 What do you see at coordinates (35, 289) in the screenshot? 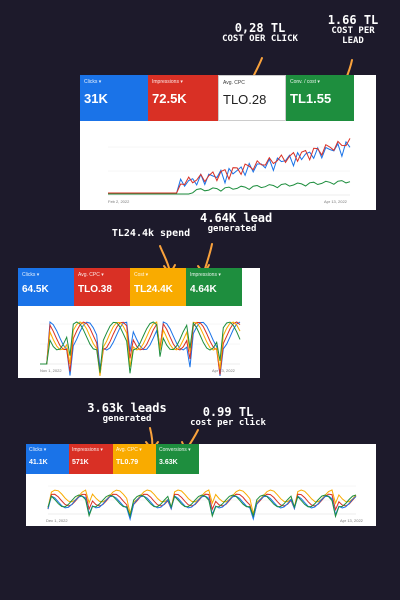
I see `metric-value: 64.5K` at bounding box center [35, 289].